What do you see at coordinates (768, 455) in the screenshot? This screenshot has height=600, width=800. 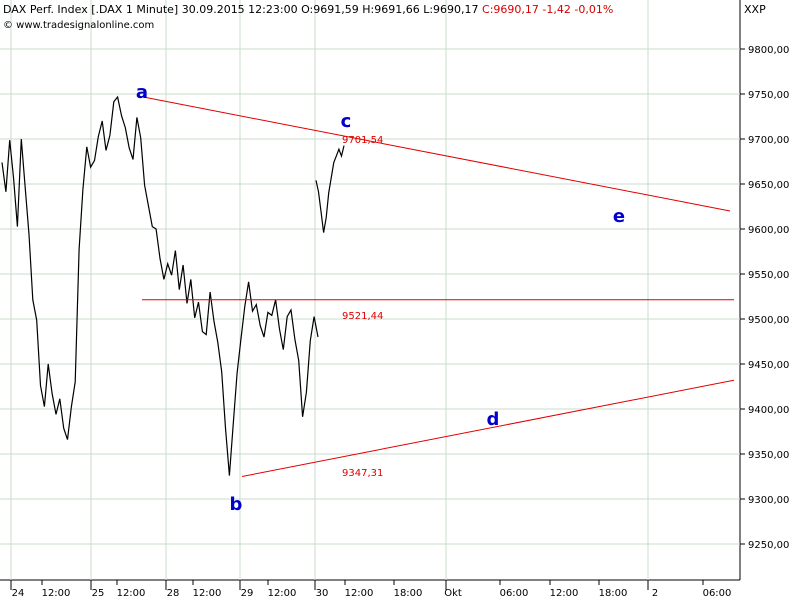 I see `y-tick-label: 9350,00` at bounding box center [768, 455].